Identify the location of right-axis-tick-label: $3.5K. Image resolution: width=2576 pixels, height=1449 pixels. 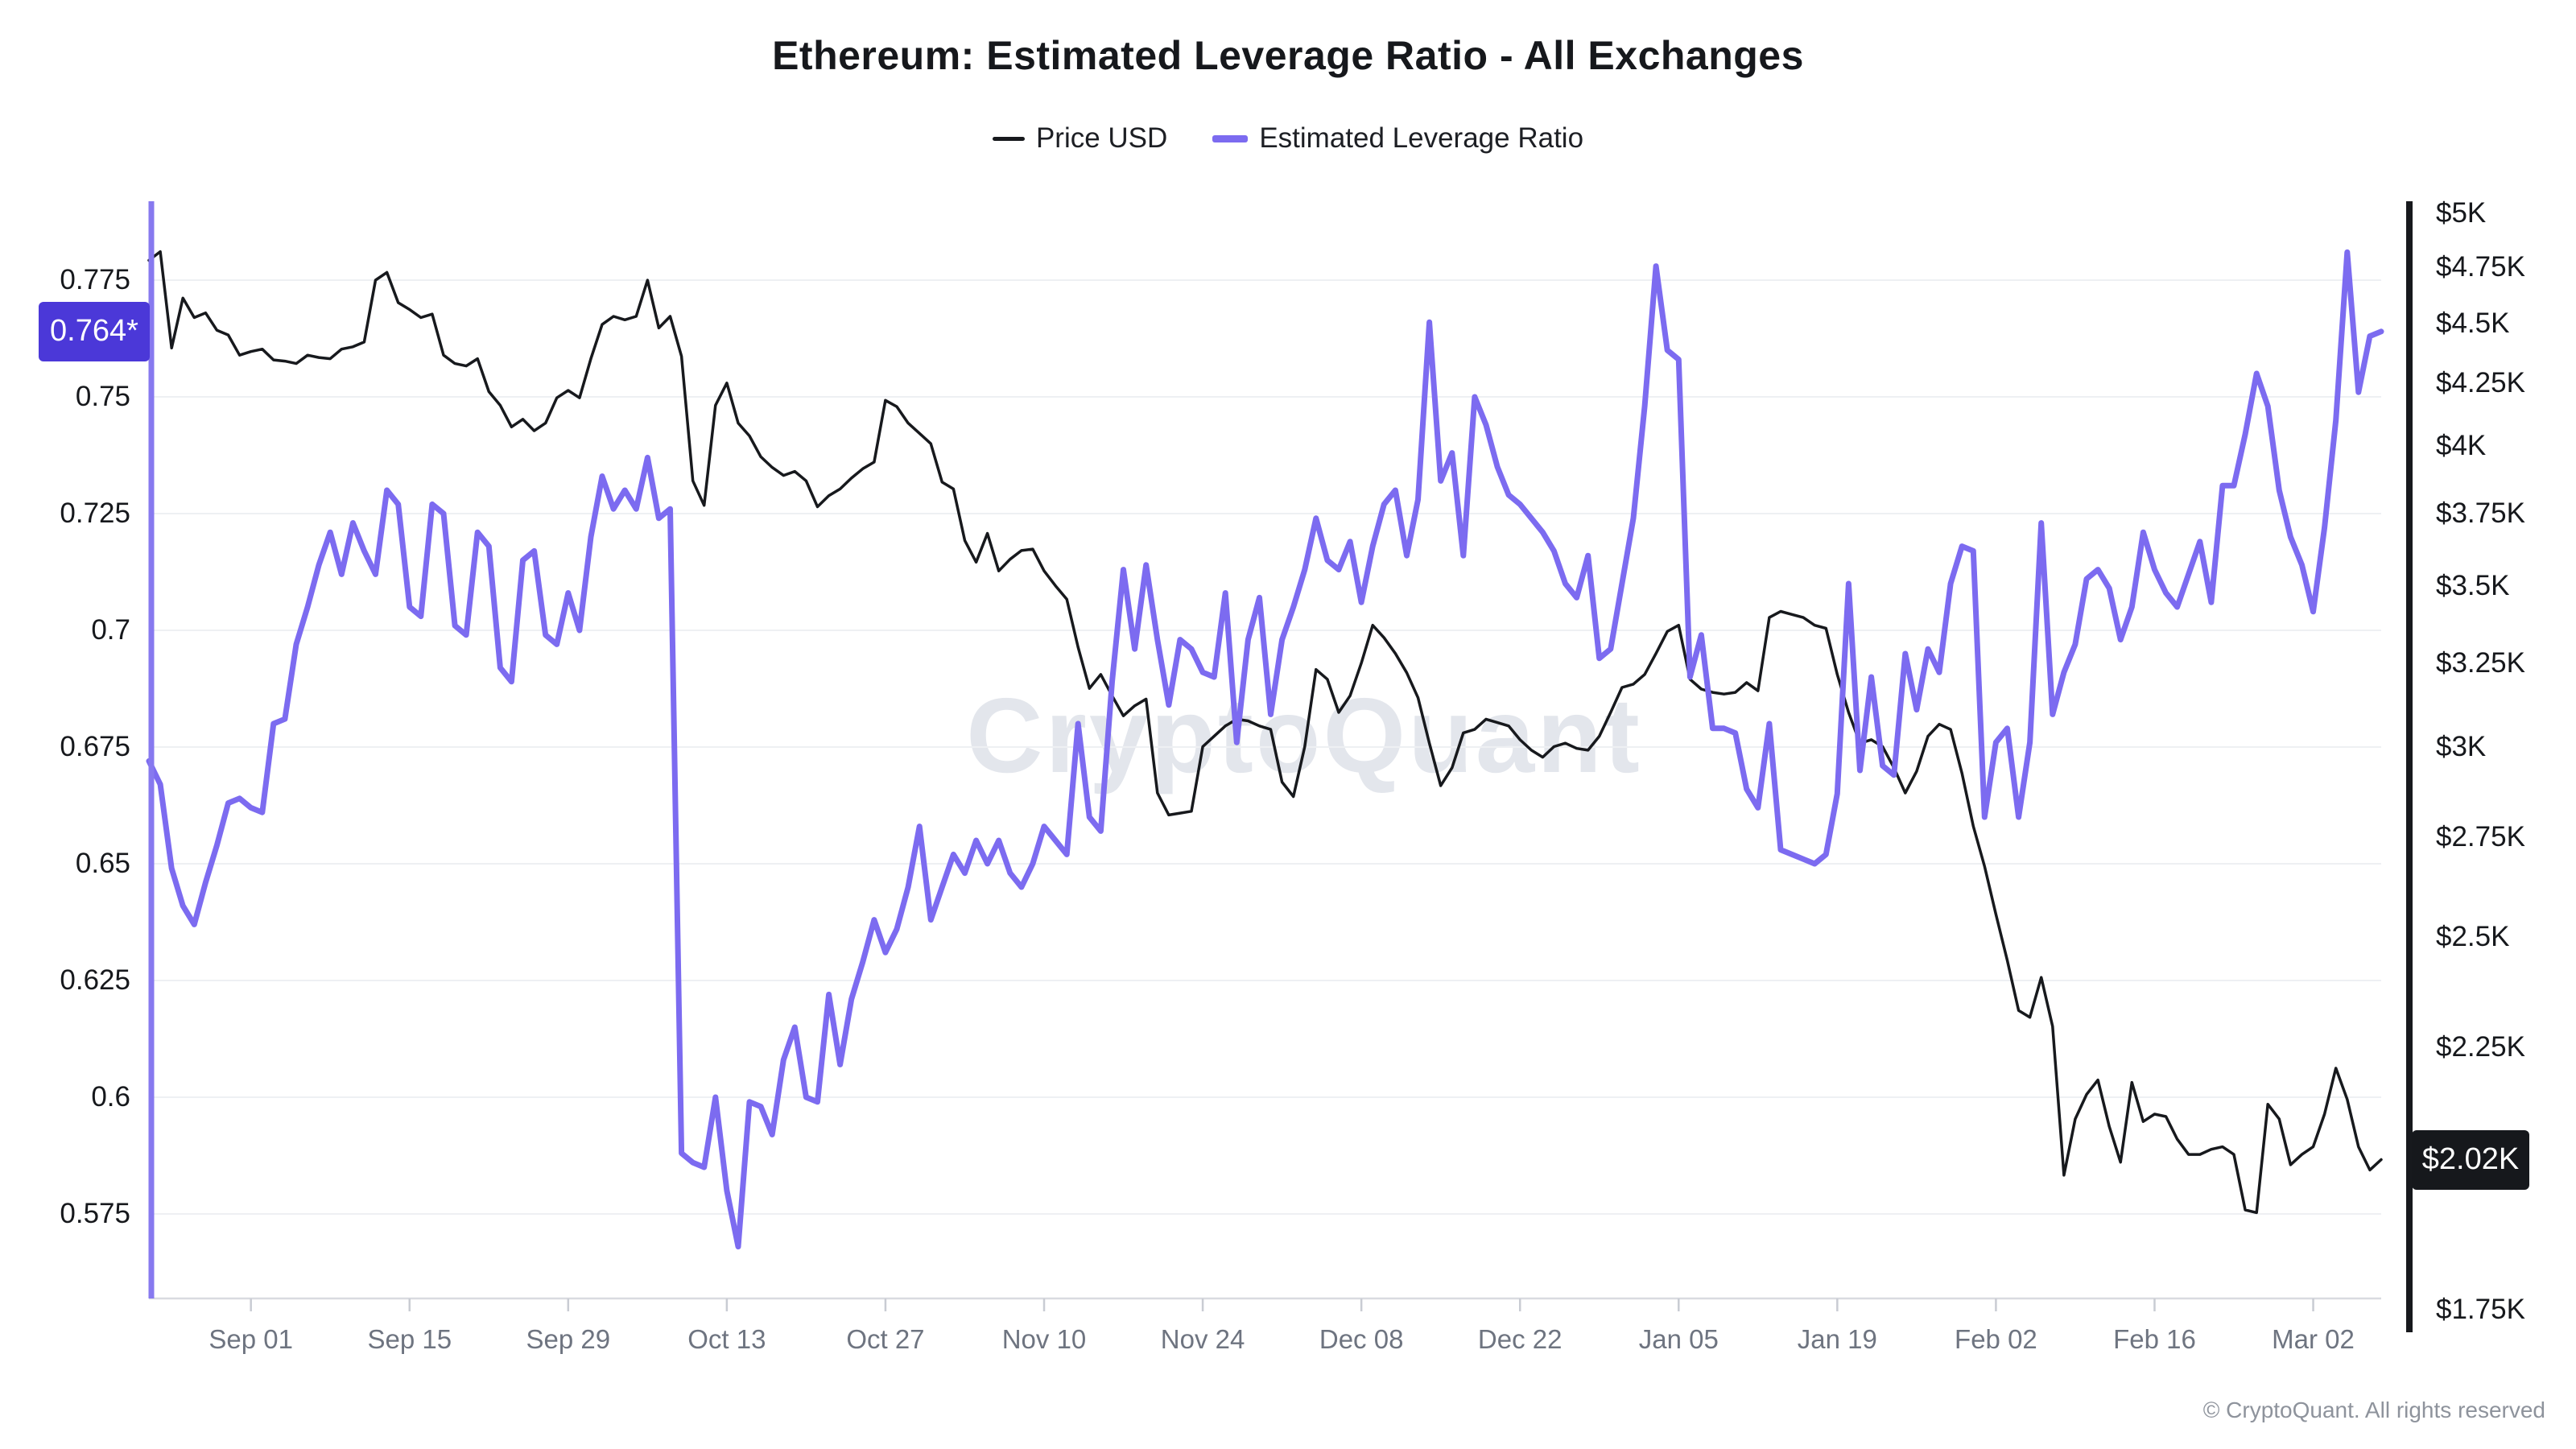
(2473, 585).